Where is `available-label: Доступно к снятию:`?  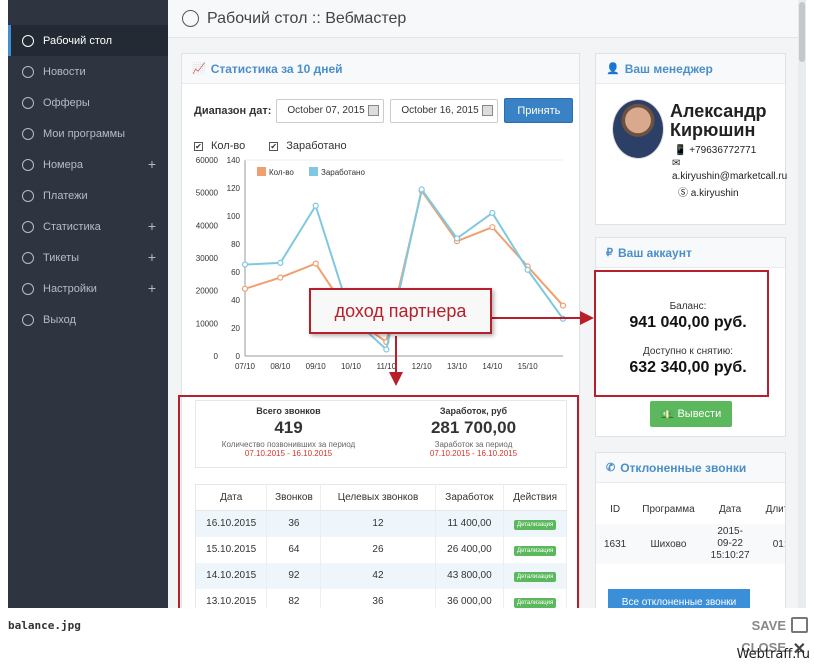 available-label: Доступно к снятию: is located at coordinates (688, 351).